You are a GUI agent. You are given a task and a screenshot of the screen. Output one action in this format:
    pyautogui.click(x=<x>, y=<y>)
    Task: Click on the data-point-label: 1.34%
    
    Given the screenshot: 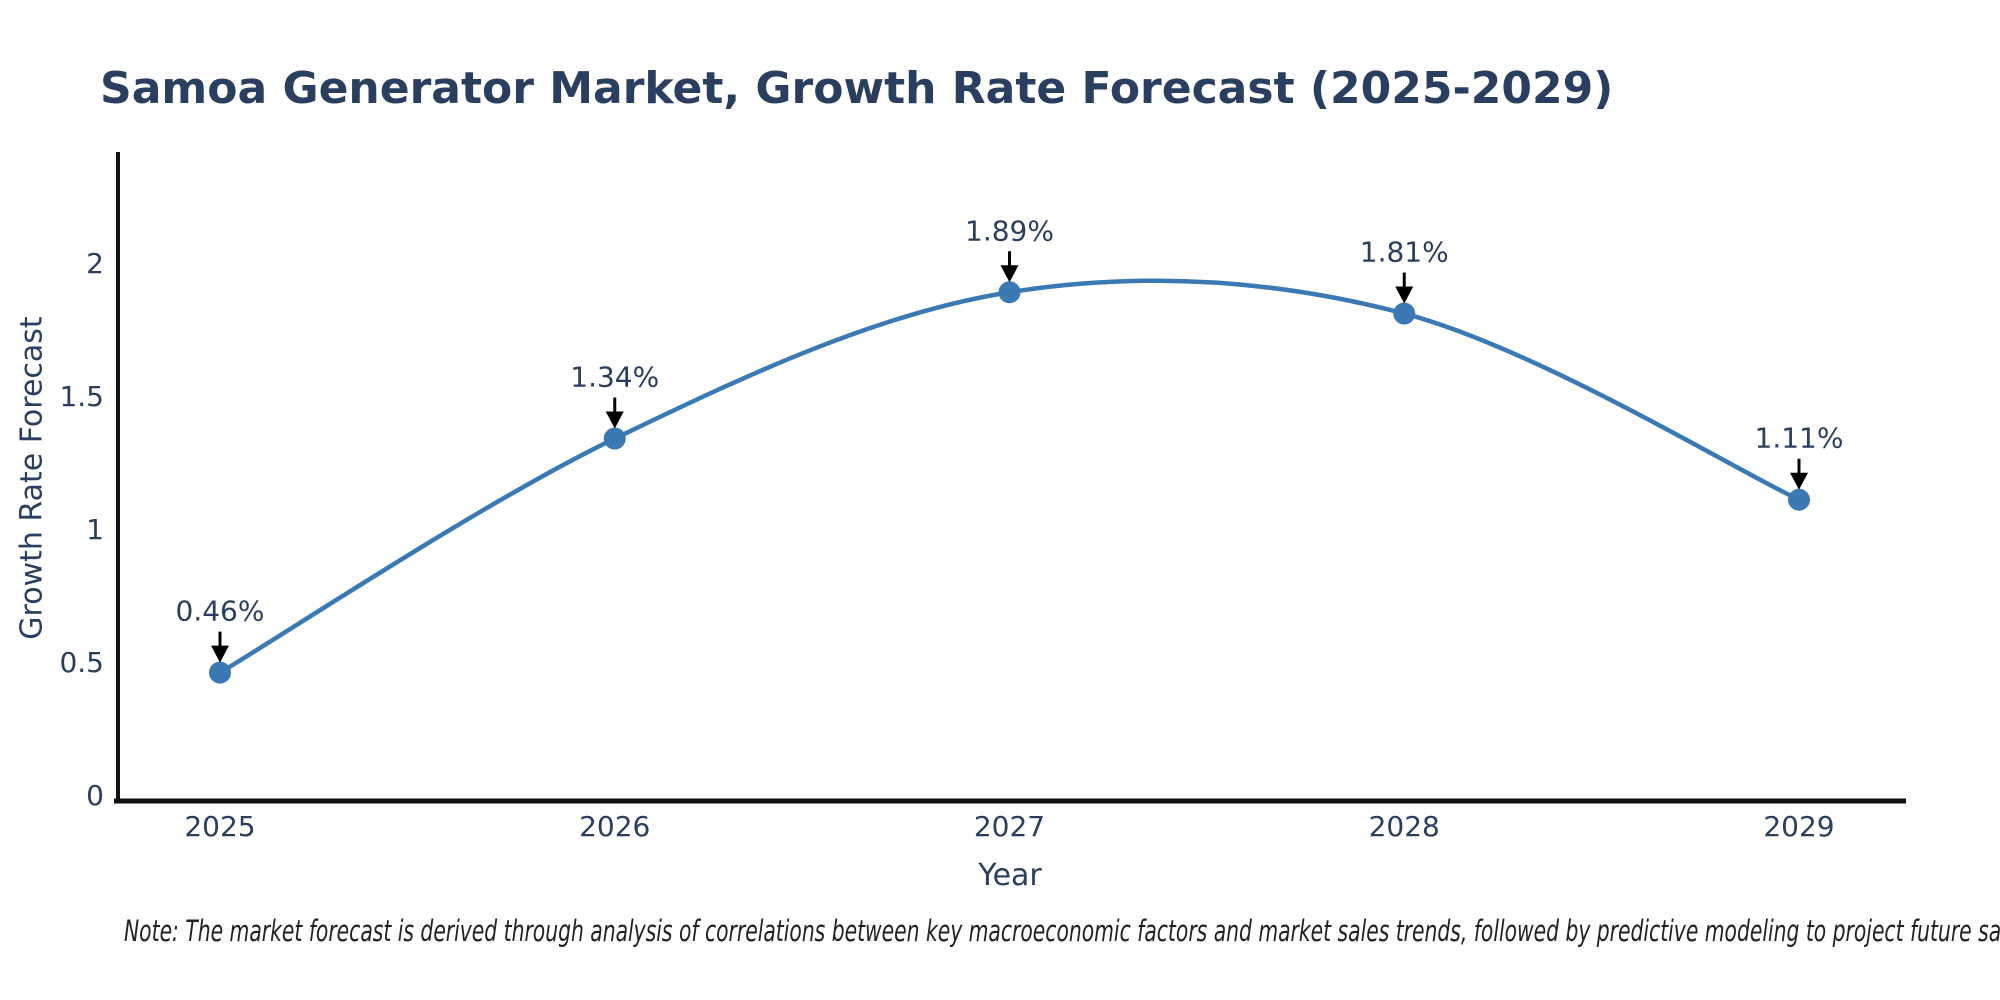 What is the action you would take?
    pyautogui.click(x=614, y=377)
    